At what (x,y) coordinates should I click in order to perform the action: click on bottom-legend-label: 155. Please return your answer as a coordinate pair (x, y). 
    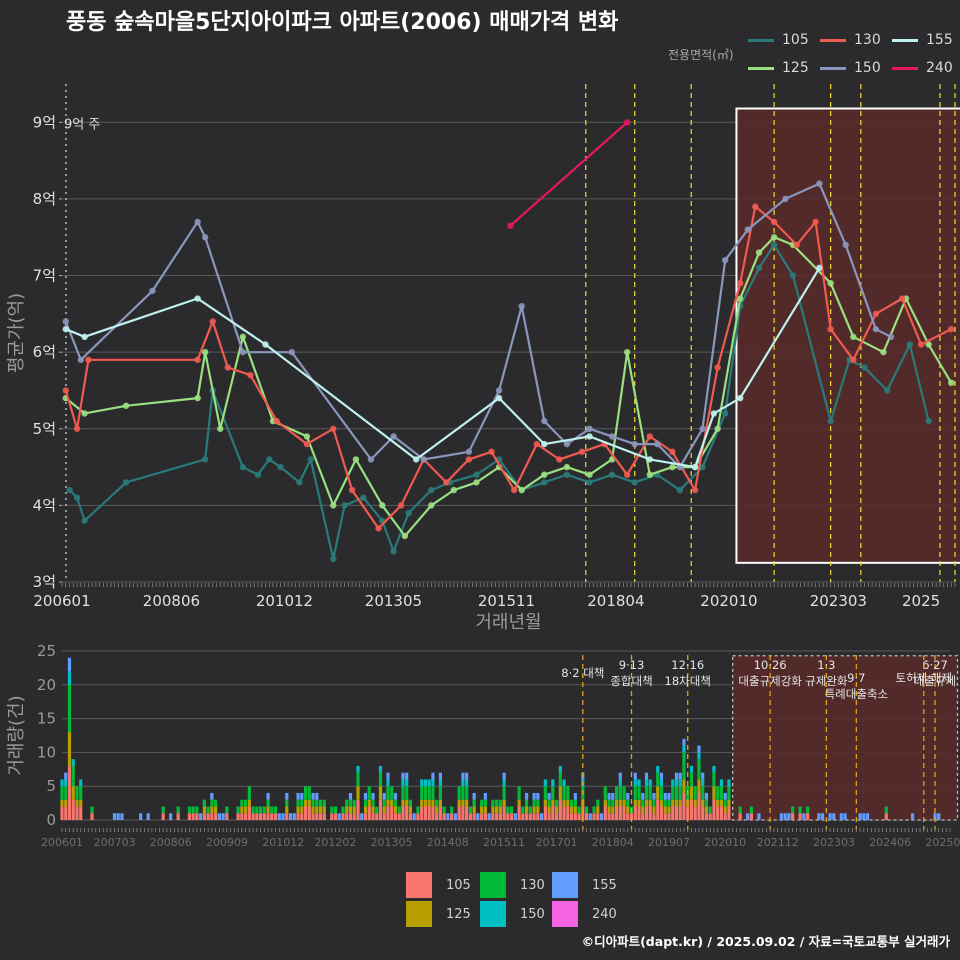
    Looking at the image, I should click on (604, 885).